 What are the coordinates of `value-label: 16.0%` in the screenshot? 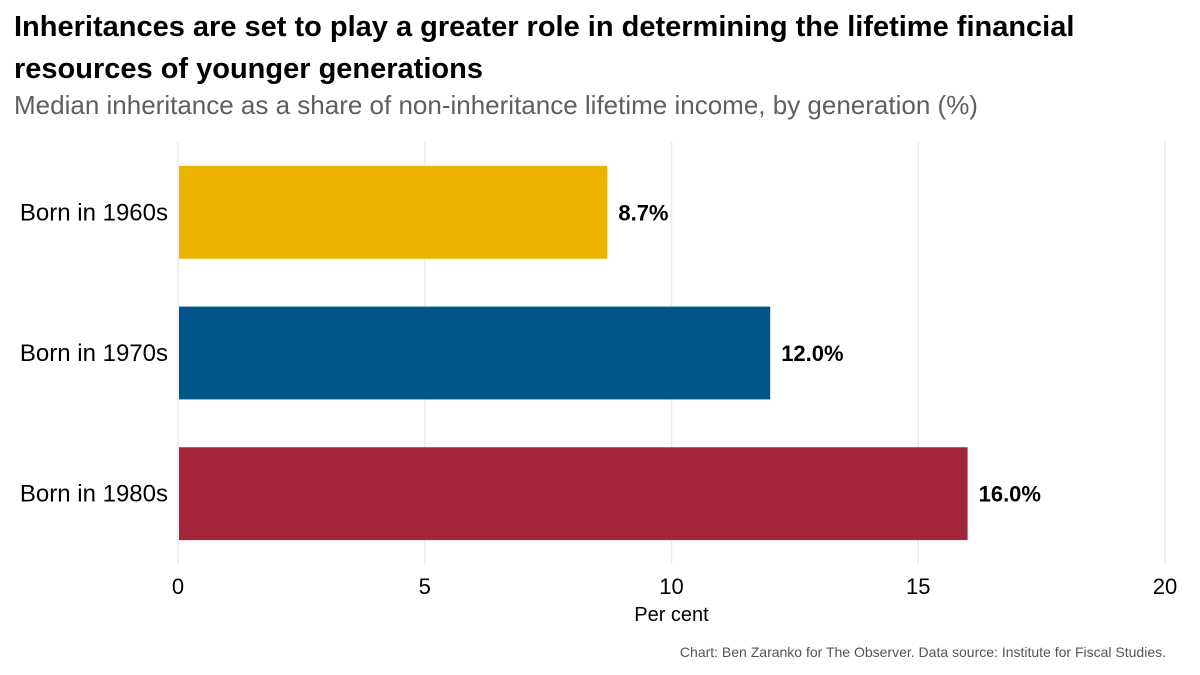 It's located at (1010, 494).